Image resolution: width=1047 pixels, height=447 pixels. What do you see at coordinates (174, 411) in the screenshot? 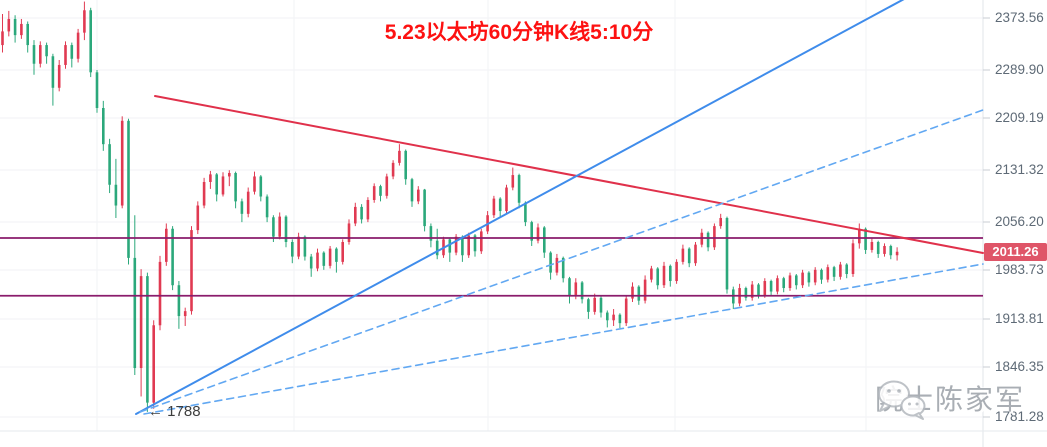
I see `low-price-annotation: ← 1788` at bounding box center [174, 411].